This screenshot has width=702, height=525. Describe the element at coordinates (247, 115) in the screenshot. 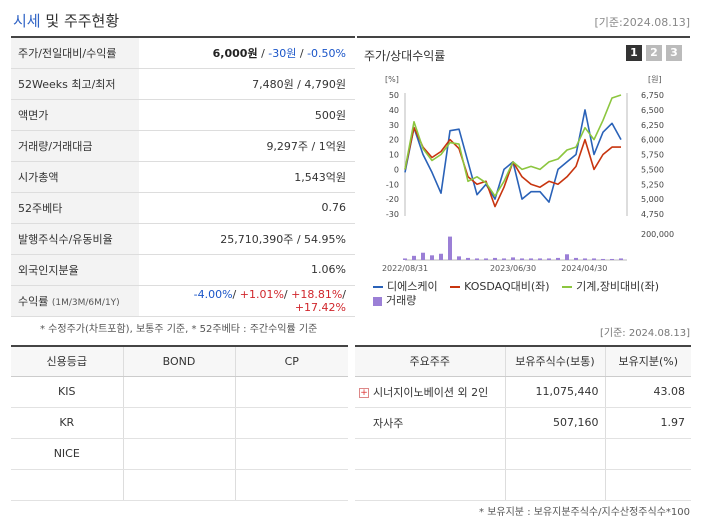

I see `par-value: 500원` at that location.